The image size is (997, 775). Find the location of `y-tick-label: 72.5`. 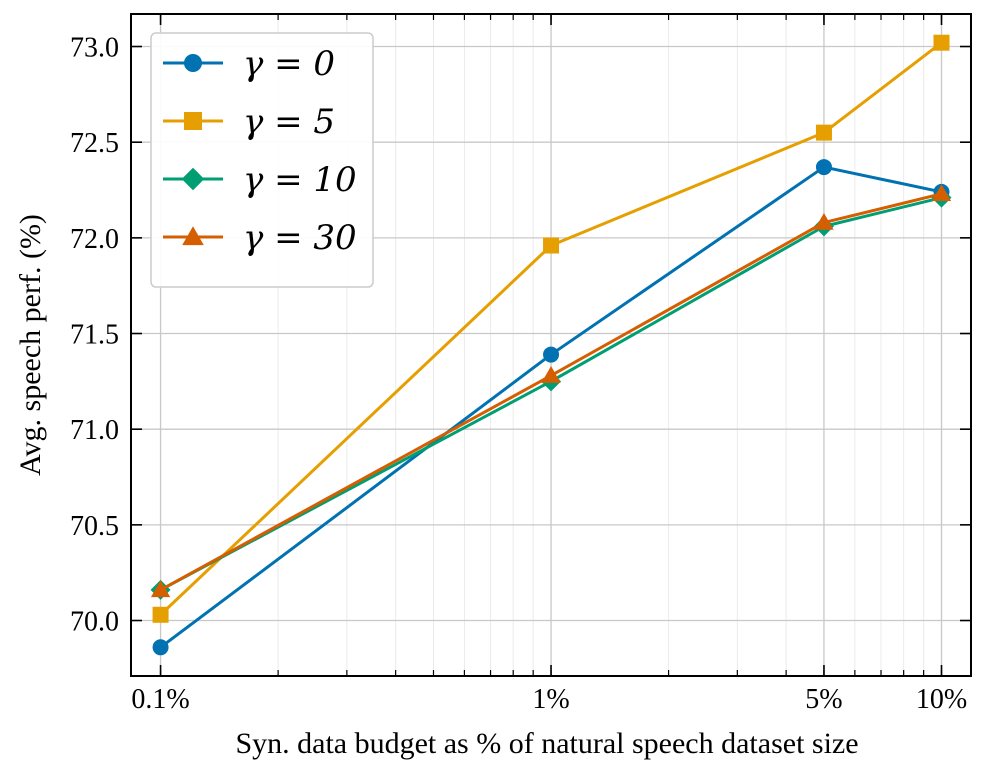

y-tick-label: 72.5 is located at coordinates (94, 143).